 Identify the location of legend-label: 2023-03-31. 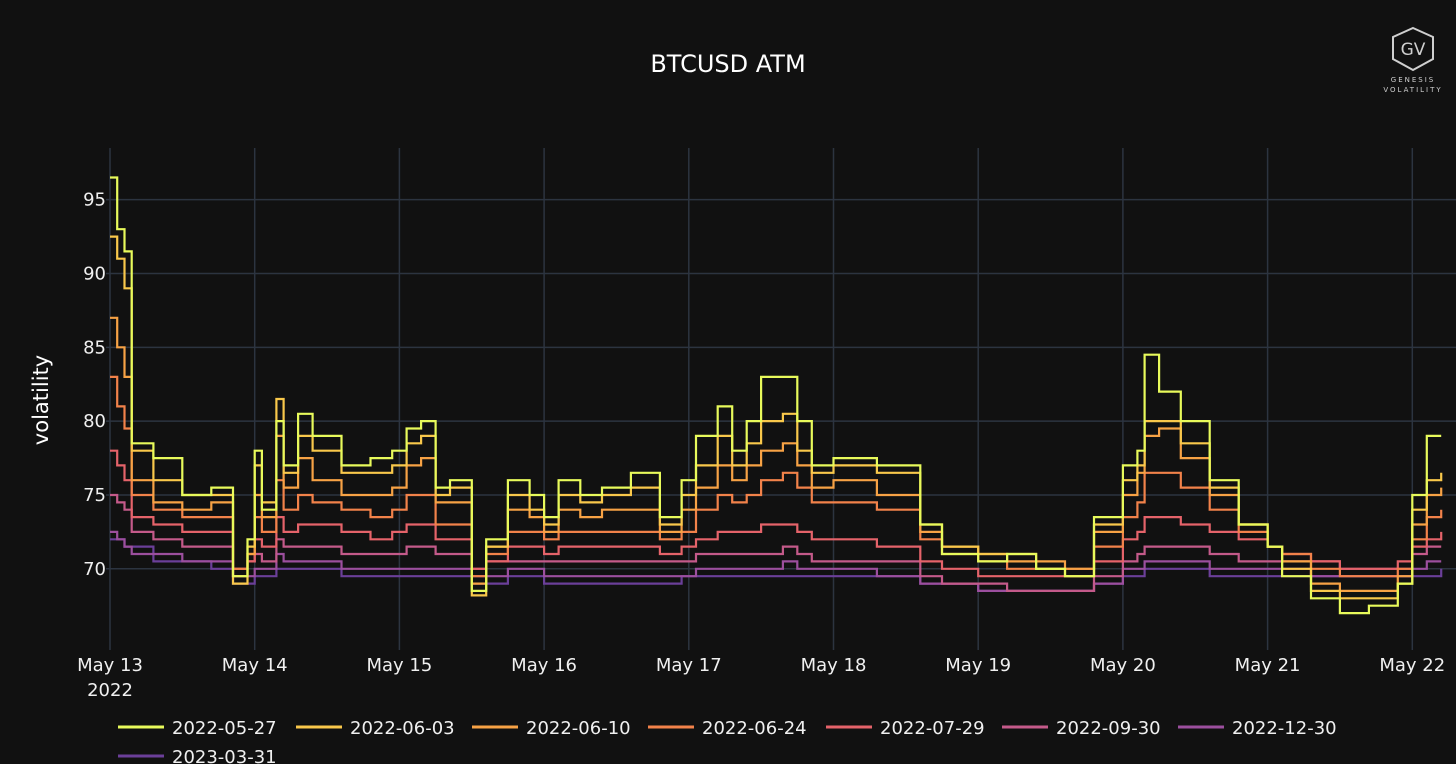
(224, 755).